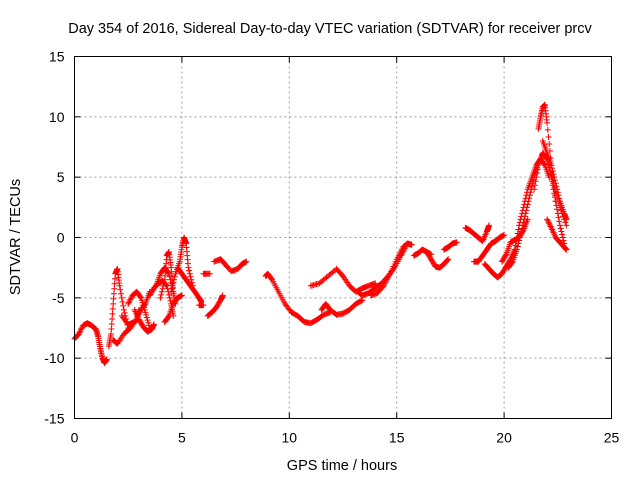 Image resolution: width=640 pixels, height=480 pixels. Describe the element at coordinates (450, 246) in the screenshot. I see `series-arc24` at that location.